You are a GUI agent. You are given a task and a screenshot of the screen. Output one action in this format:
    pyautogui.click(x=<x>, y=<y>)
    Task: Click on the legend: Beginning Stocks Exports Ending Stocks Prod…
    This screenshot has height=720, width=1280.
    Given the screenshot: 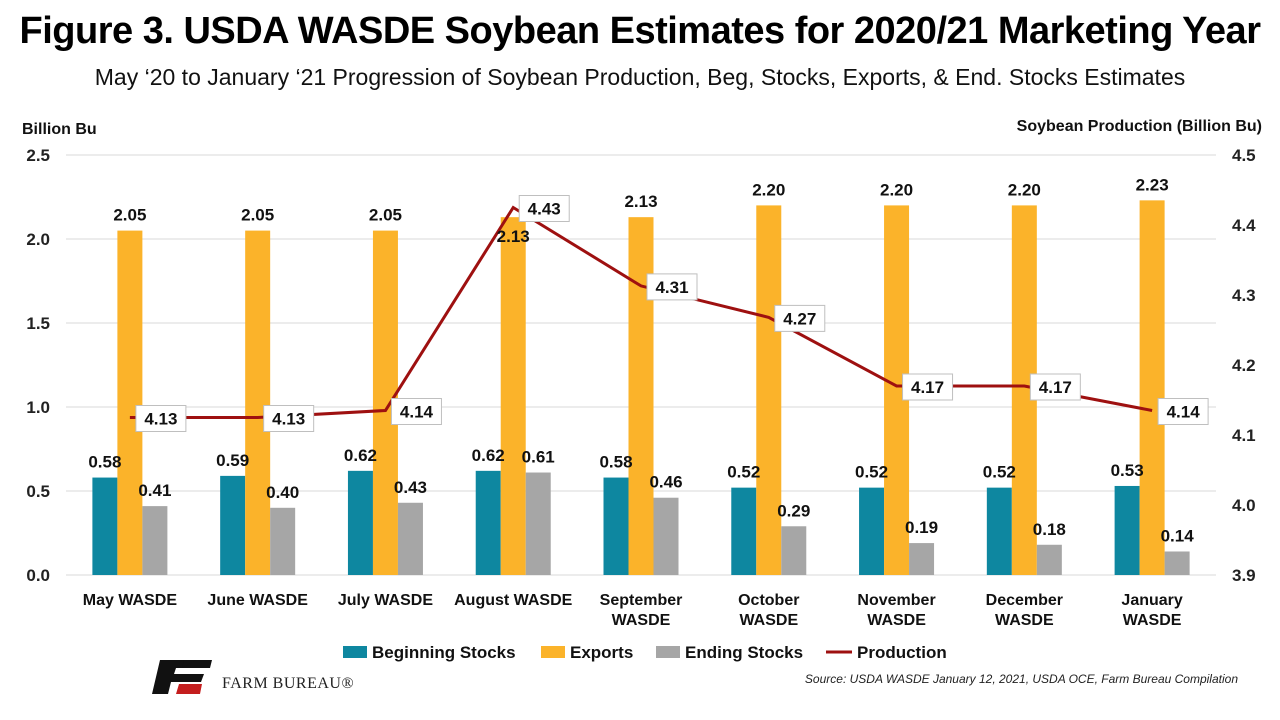 What is the action you would take?
    pyautogui.click(x=645, y=652)
    